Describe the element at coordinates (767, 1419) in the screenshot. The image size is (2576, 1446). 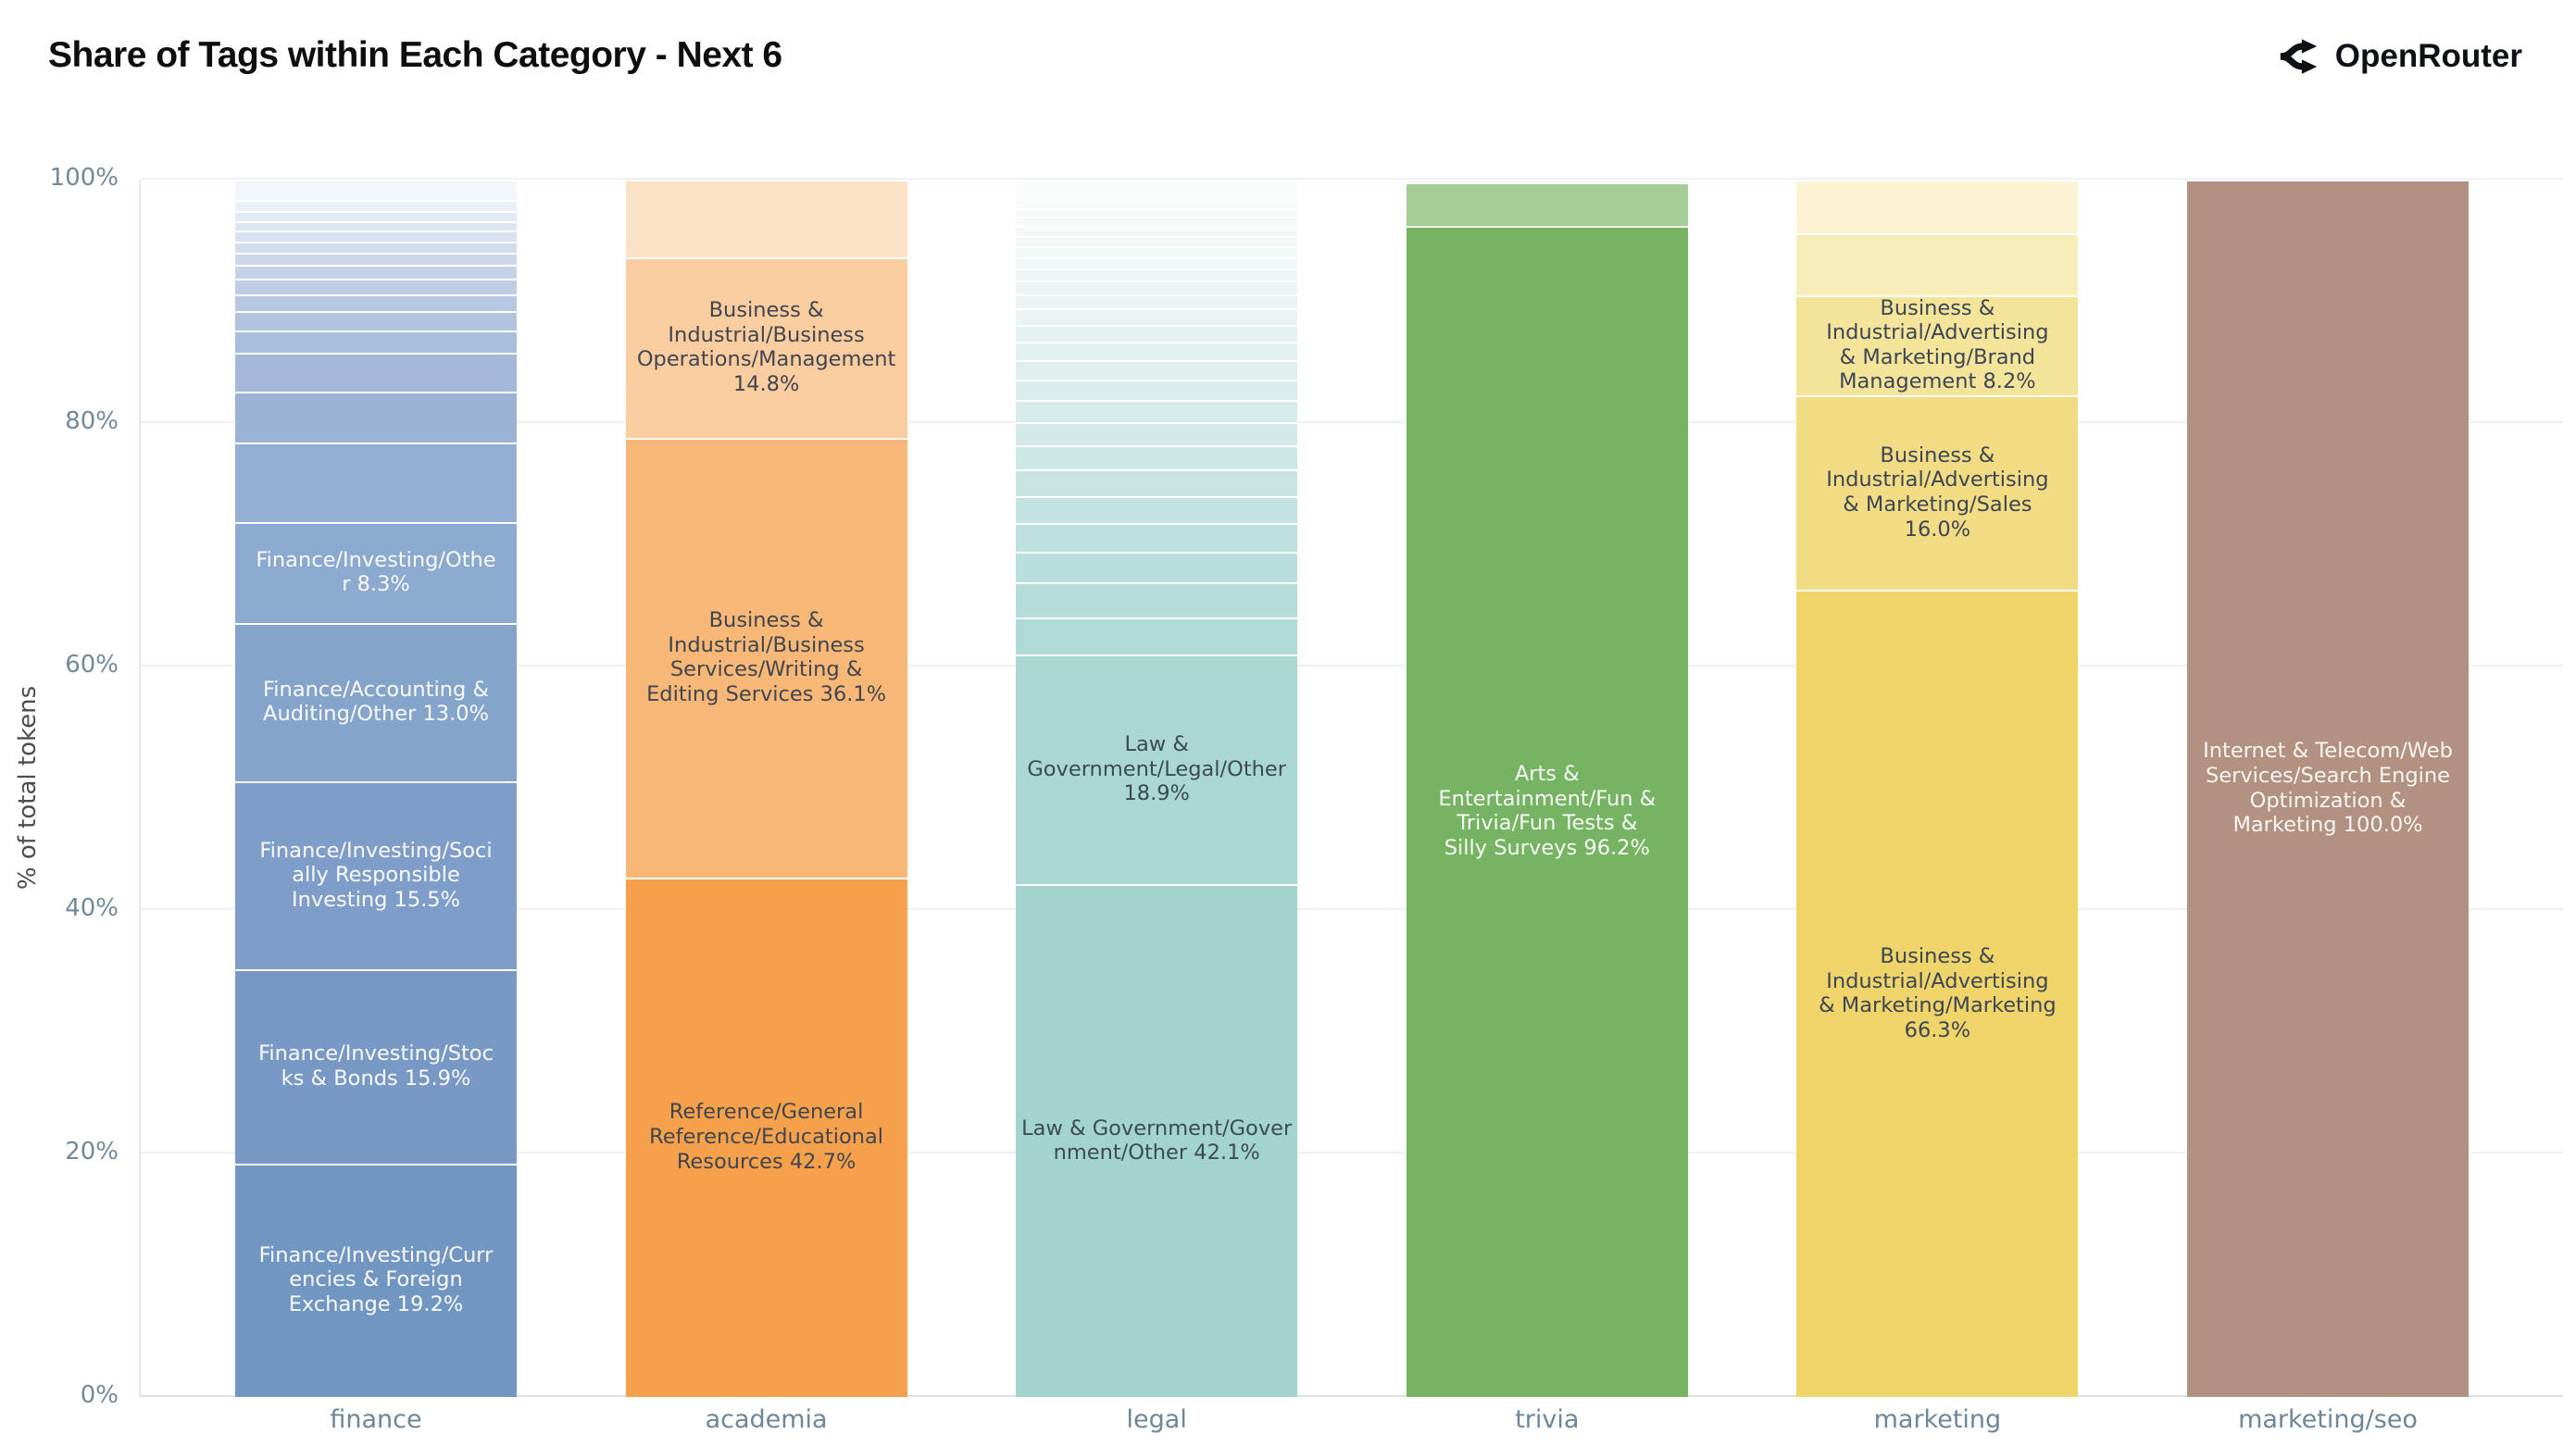
I see `x-tick-label: academia` at that location.